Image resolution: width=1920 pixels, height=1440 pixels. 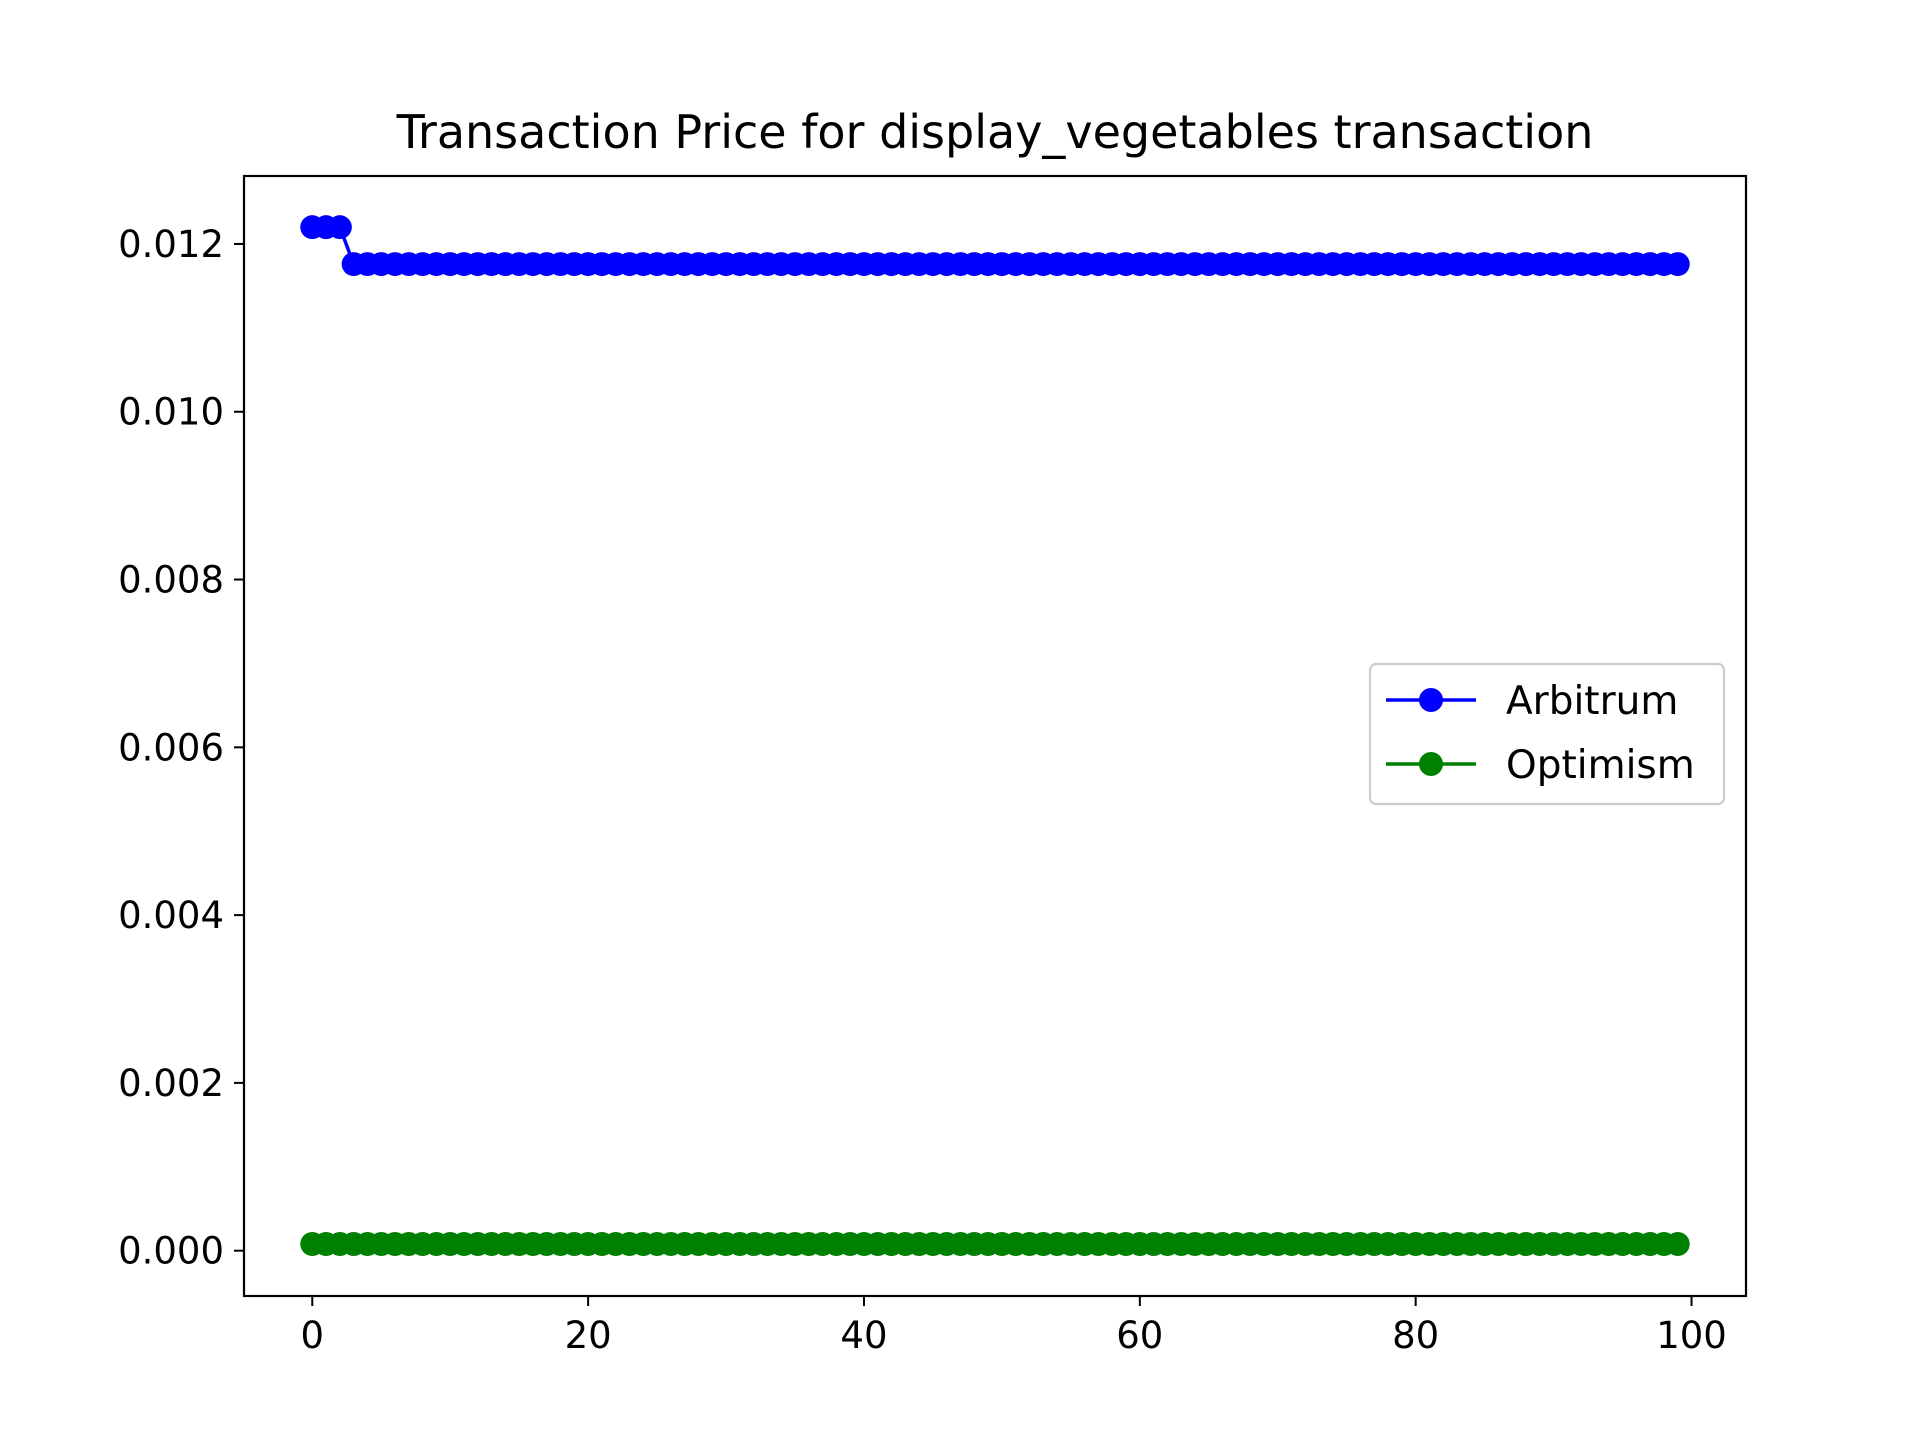 I want to click on y-tick-label-3: 0.006, so click(x=171, y=747).